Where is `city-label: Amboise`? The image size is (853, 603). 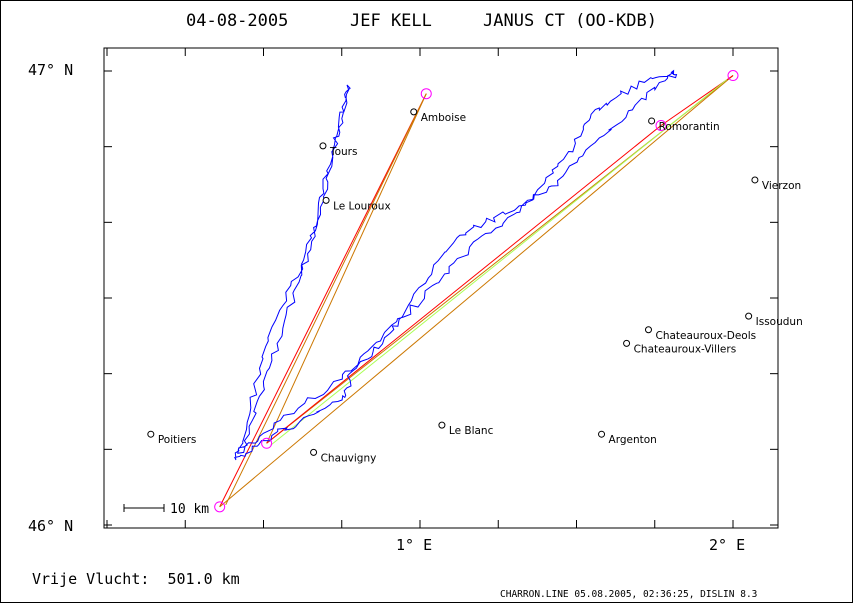 city-label: Amboise is located at coordinates (443, 118).